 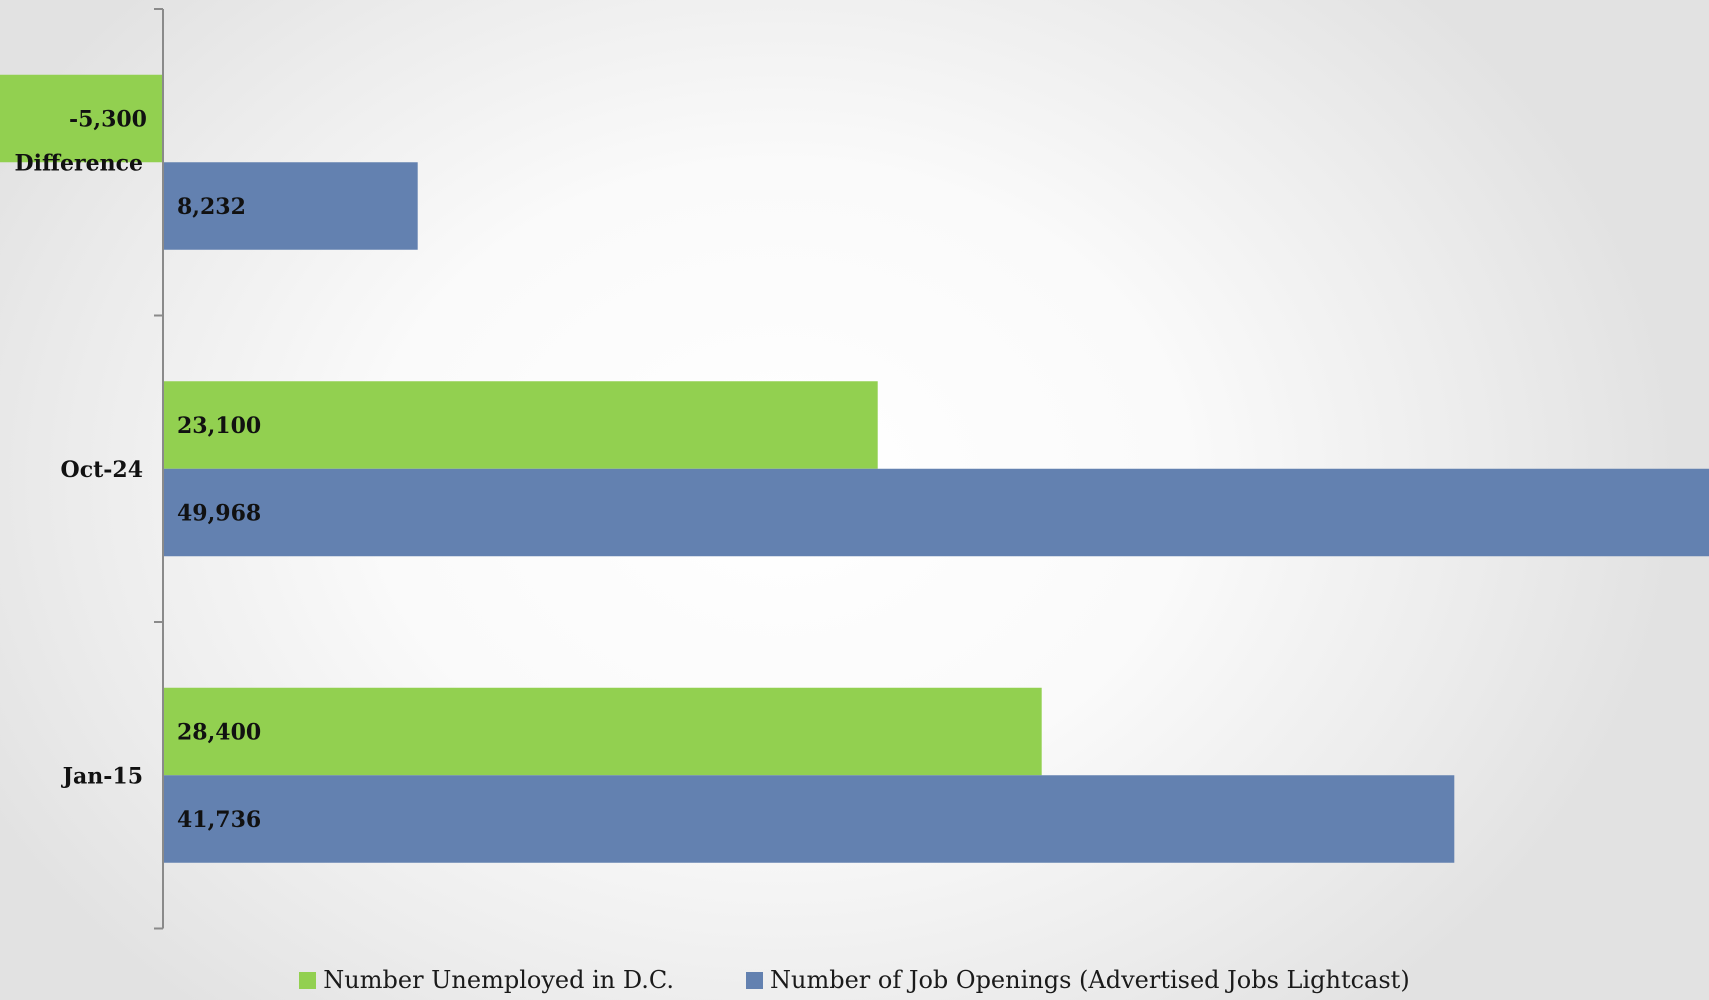 I want to click on category-label-difference: Difference, so click(x=79, y=163).